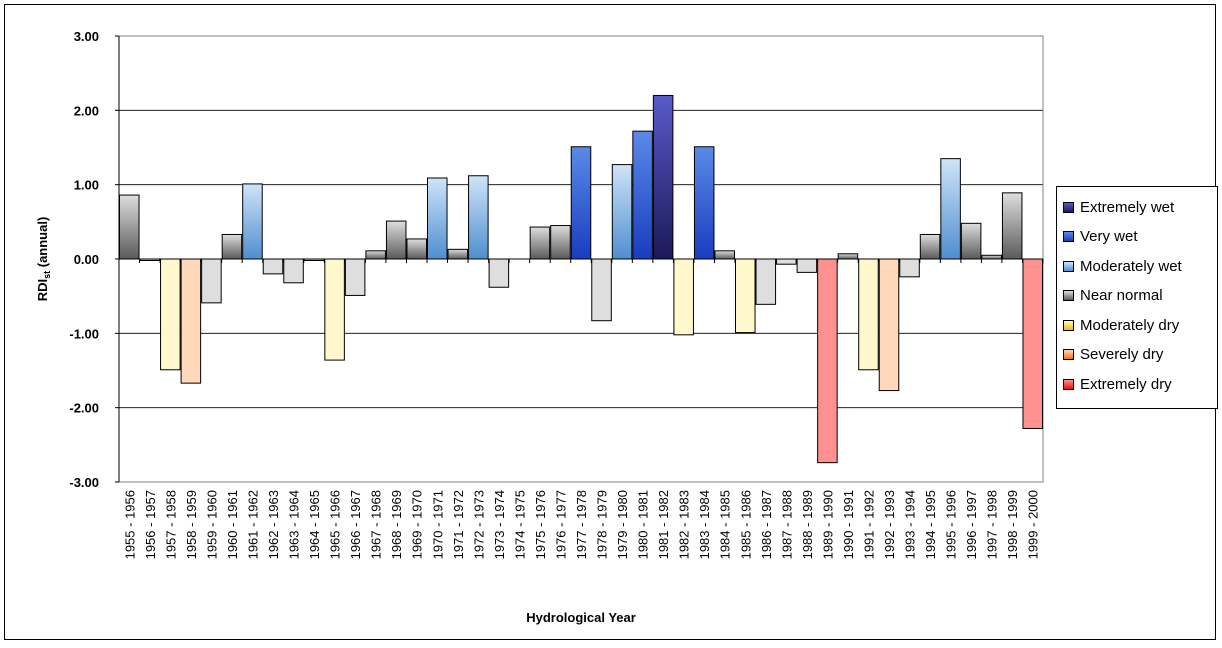  I want to click on x-tick-label: 1999 - 2000, so click(1033, 524).